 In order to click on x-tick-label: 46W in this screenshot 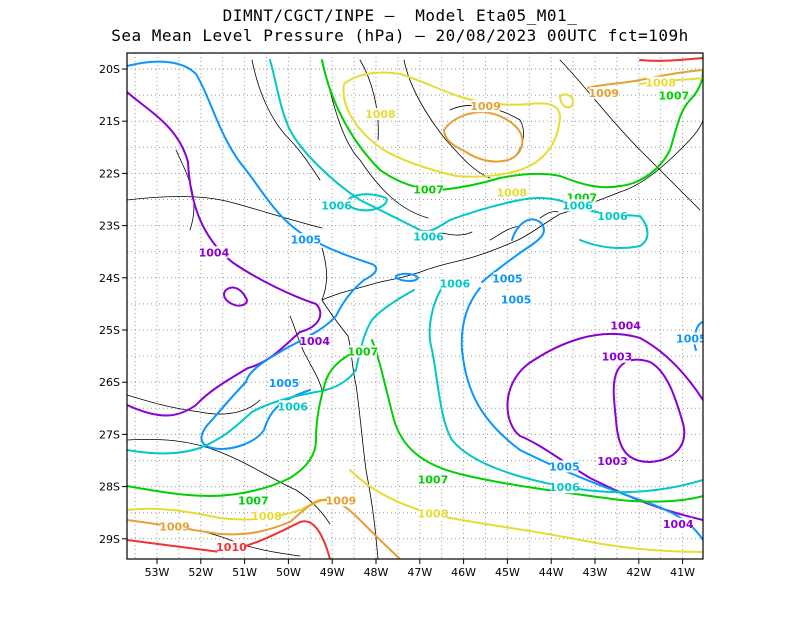, I will do `click(463, 572)`.